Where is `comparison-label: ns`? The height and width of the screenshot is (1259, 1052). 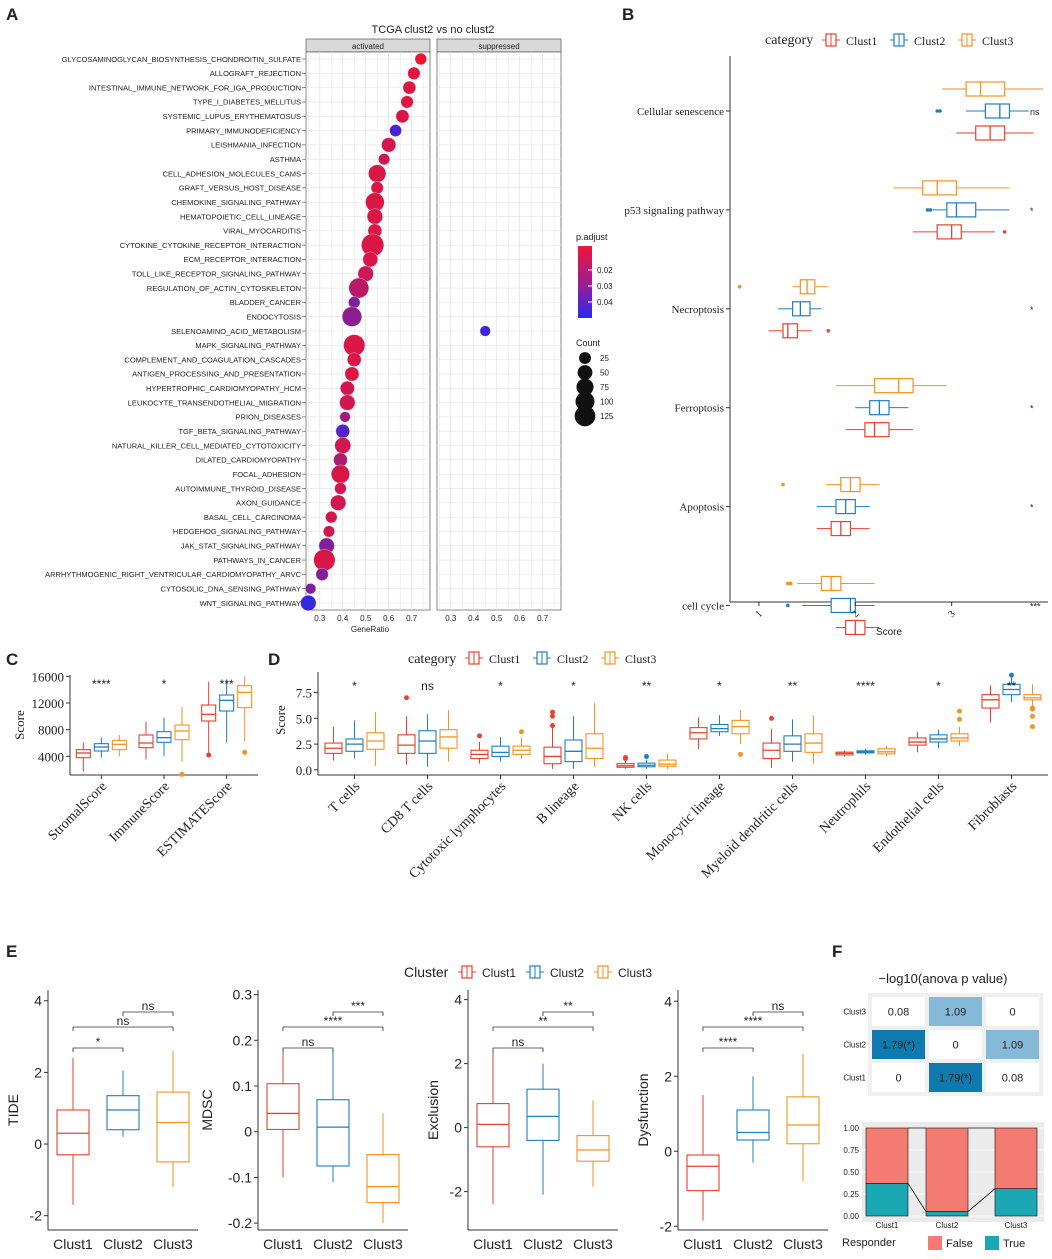 comparison-label: ns is located at coordinates (308, 1042).